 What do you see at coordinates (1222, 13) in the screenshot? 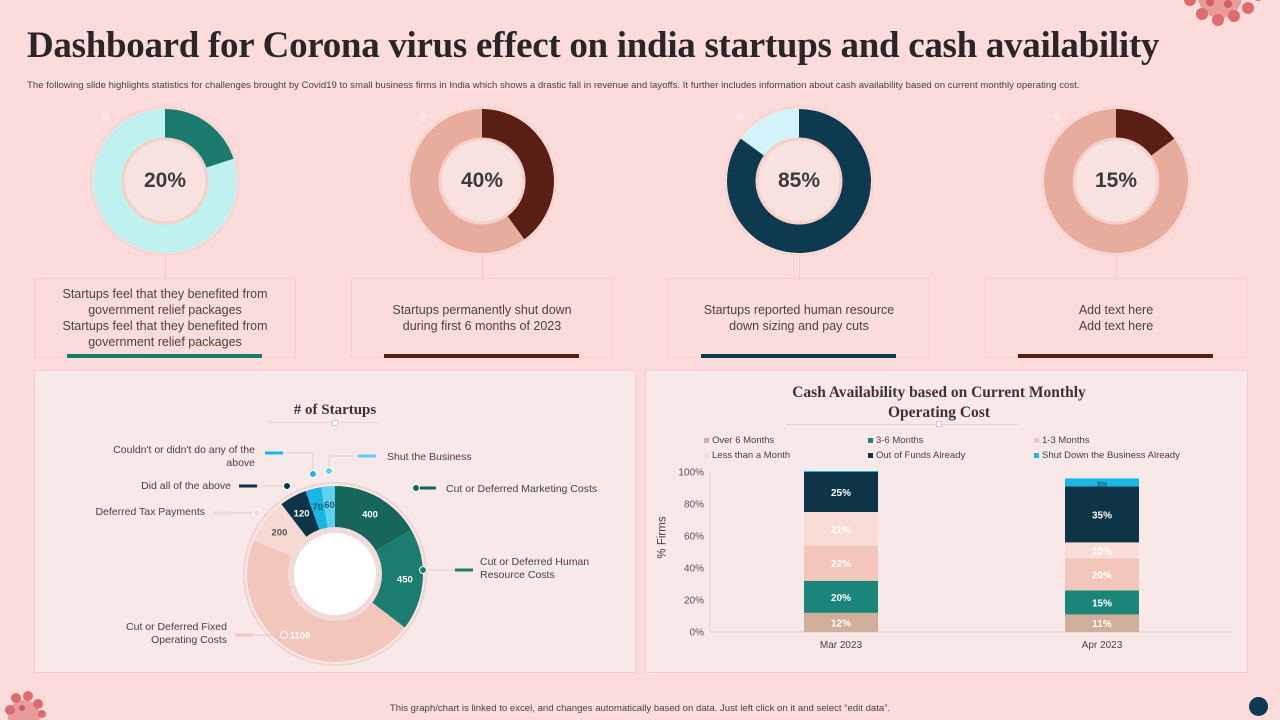
I see `virus-decoration-top-right` at bounding box center [1222, 13].